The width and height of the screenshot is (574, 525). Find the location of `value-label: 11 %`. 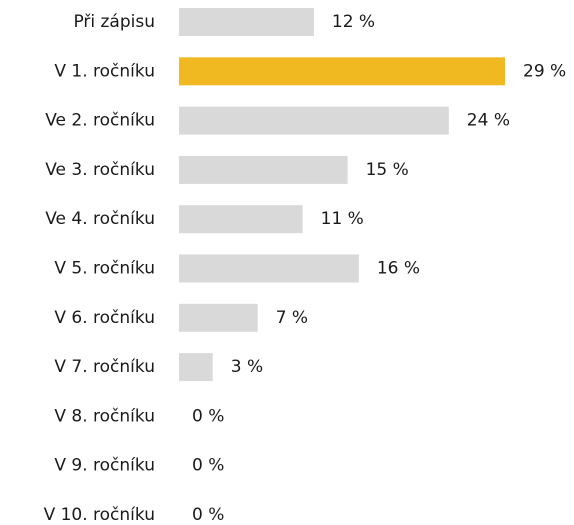

value-label: 11 % is located at coordinates (342, 219).